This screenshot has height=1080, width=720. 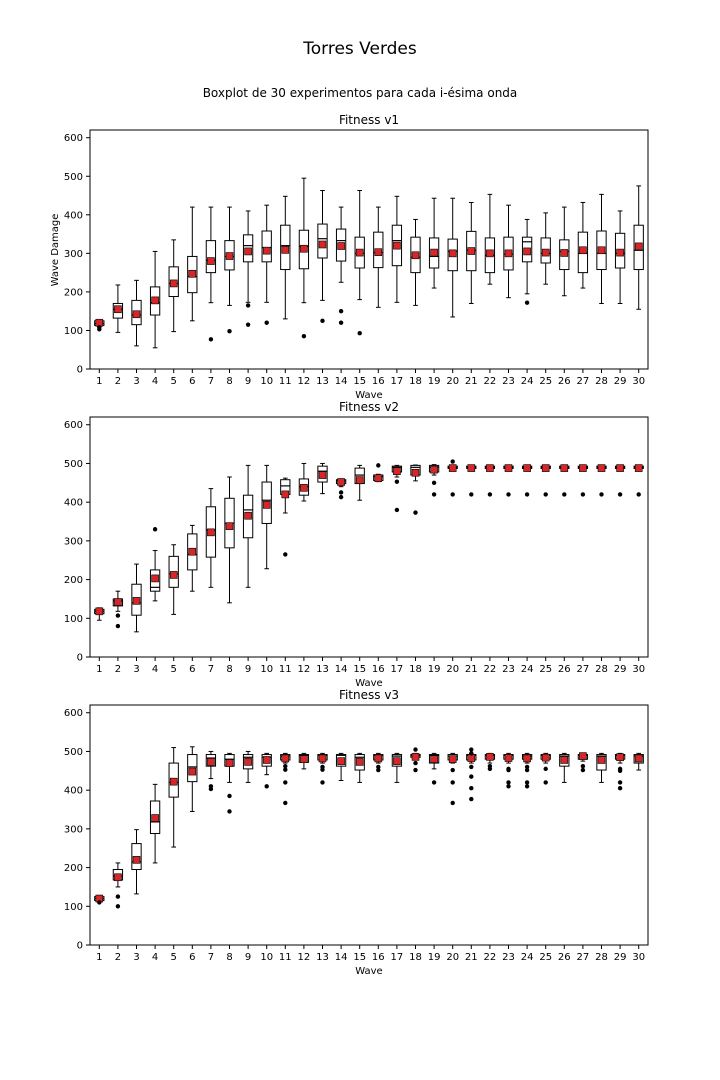 What do you see at coordinates (118, 669) in the screenshot?
I see `x-tick-label: 2` at bounding box center [118, 669].